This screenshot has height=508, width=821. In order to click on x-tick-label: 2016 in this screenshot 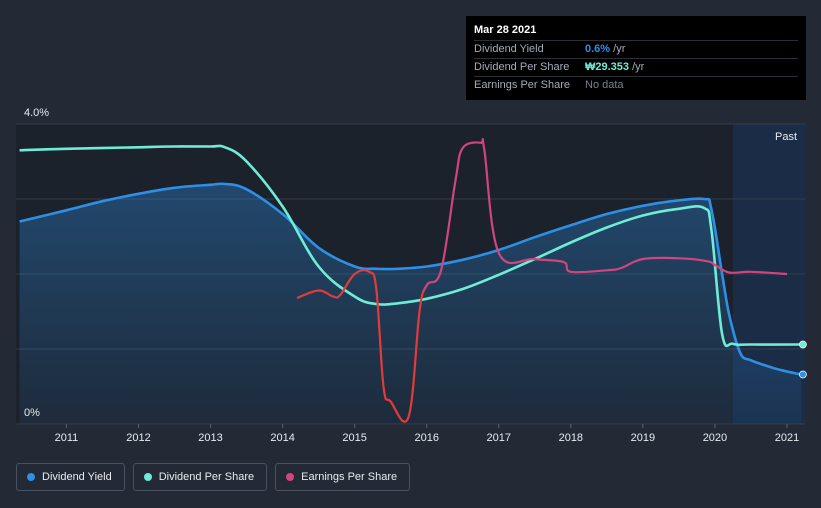, I will do `click(426, 438)`.